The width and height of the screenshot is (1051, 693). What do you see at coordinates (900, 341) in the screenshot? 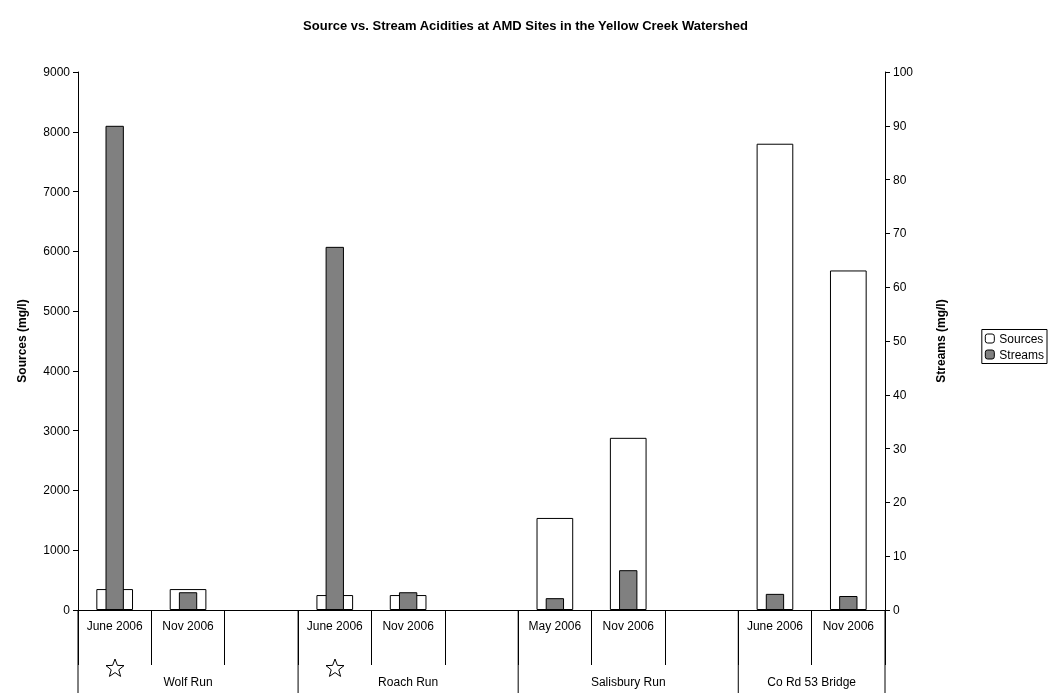
I see `y2-tick-label: 50` at bounding box center [900, 341].